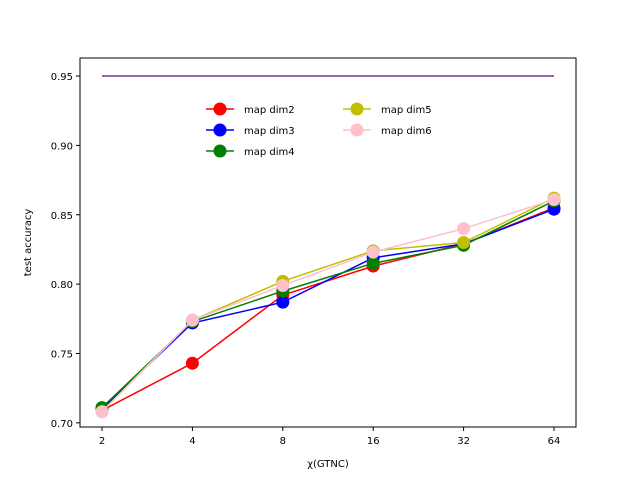 The height and width of the screenshot is (480, 640). Describe the element at coordinates (62, 146) in the screenshot. I see `y-tick-label: 0.90` at that location.